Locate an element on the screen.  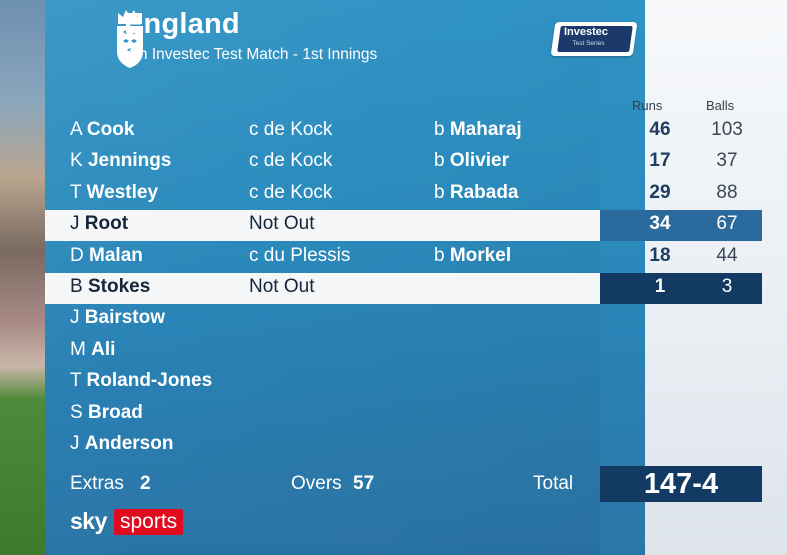
batter-surname: Stokes is located at coordinates (119, 286).